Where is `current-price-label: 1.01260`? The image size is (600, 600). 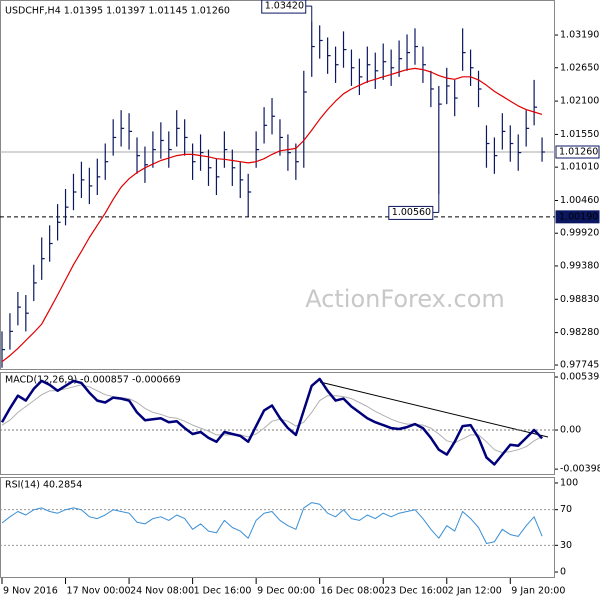
current-price-label: 1.01260 is located at coordinates (578, 152).